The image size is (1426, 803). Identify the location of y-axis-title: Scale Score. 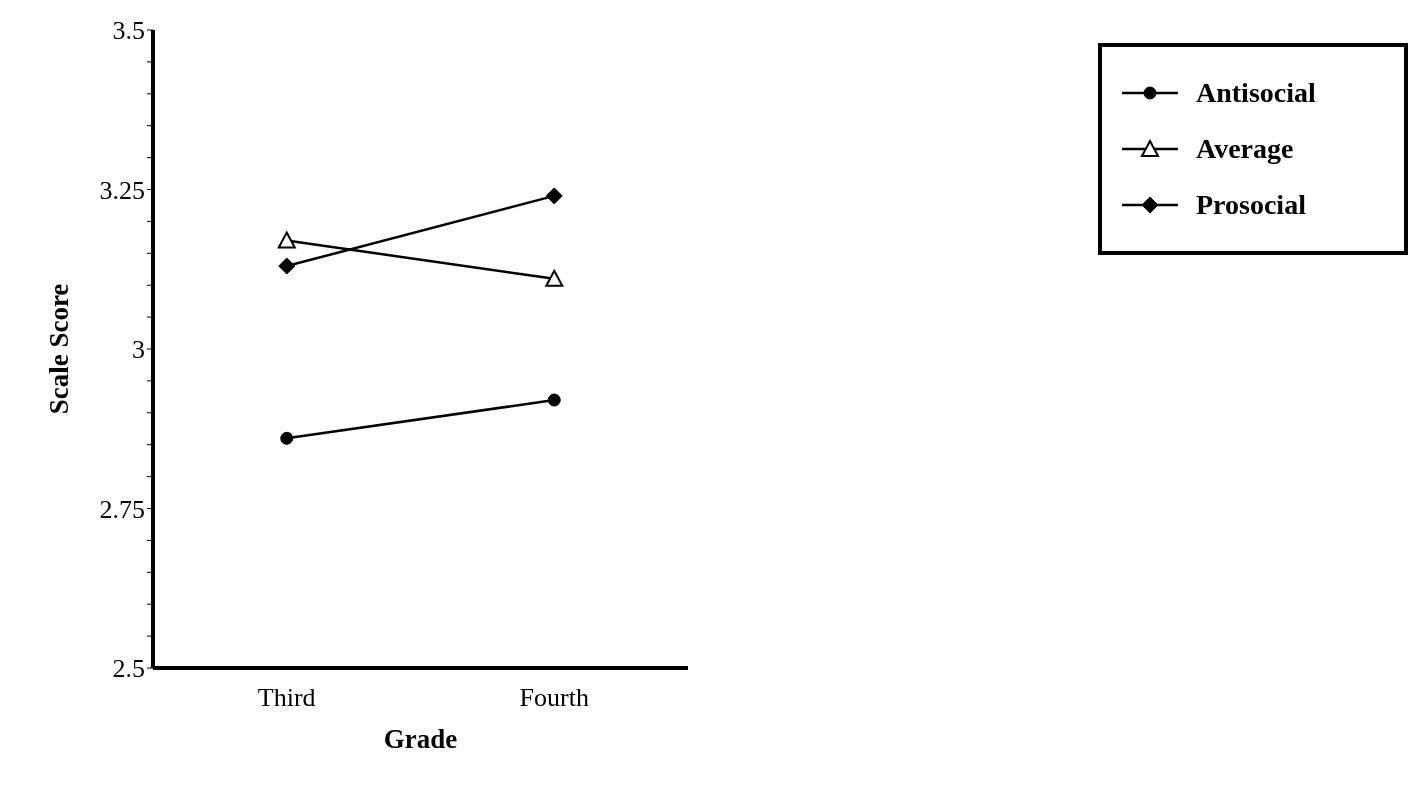
(58, 349).